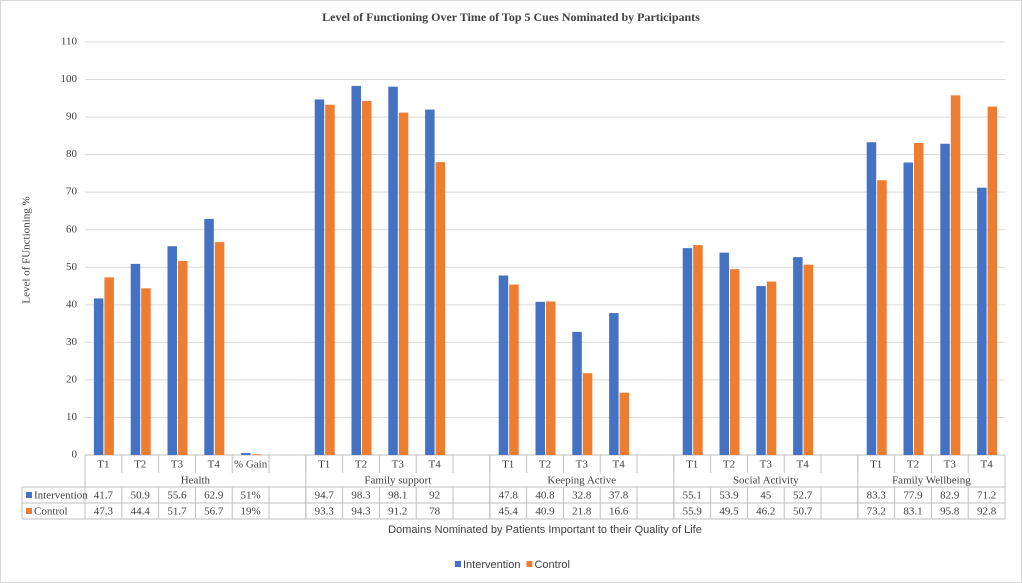 This screenshot has width=1022, height=583. Describe the element at coordinates (950, 496) in the screenshot. I see `table-value: 82.9` at that location.